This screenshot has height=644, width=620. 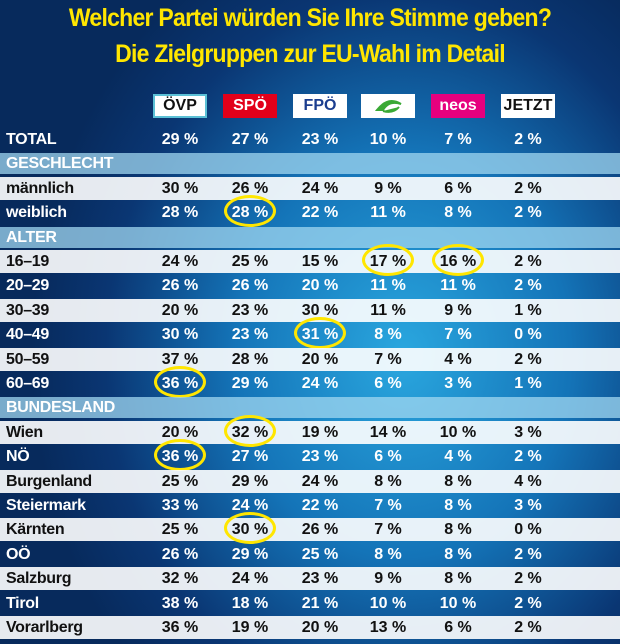 What do you see at coordinates (388, 627) in the screenshot?
I see `cell-value: 13 %` at bounding box center [388, 627].